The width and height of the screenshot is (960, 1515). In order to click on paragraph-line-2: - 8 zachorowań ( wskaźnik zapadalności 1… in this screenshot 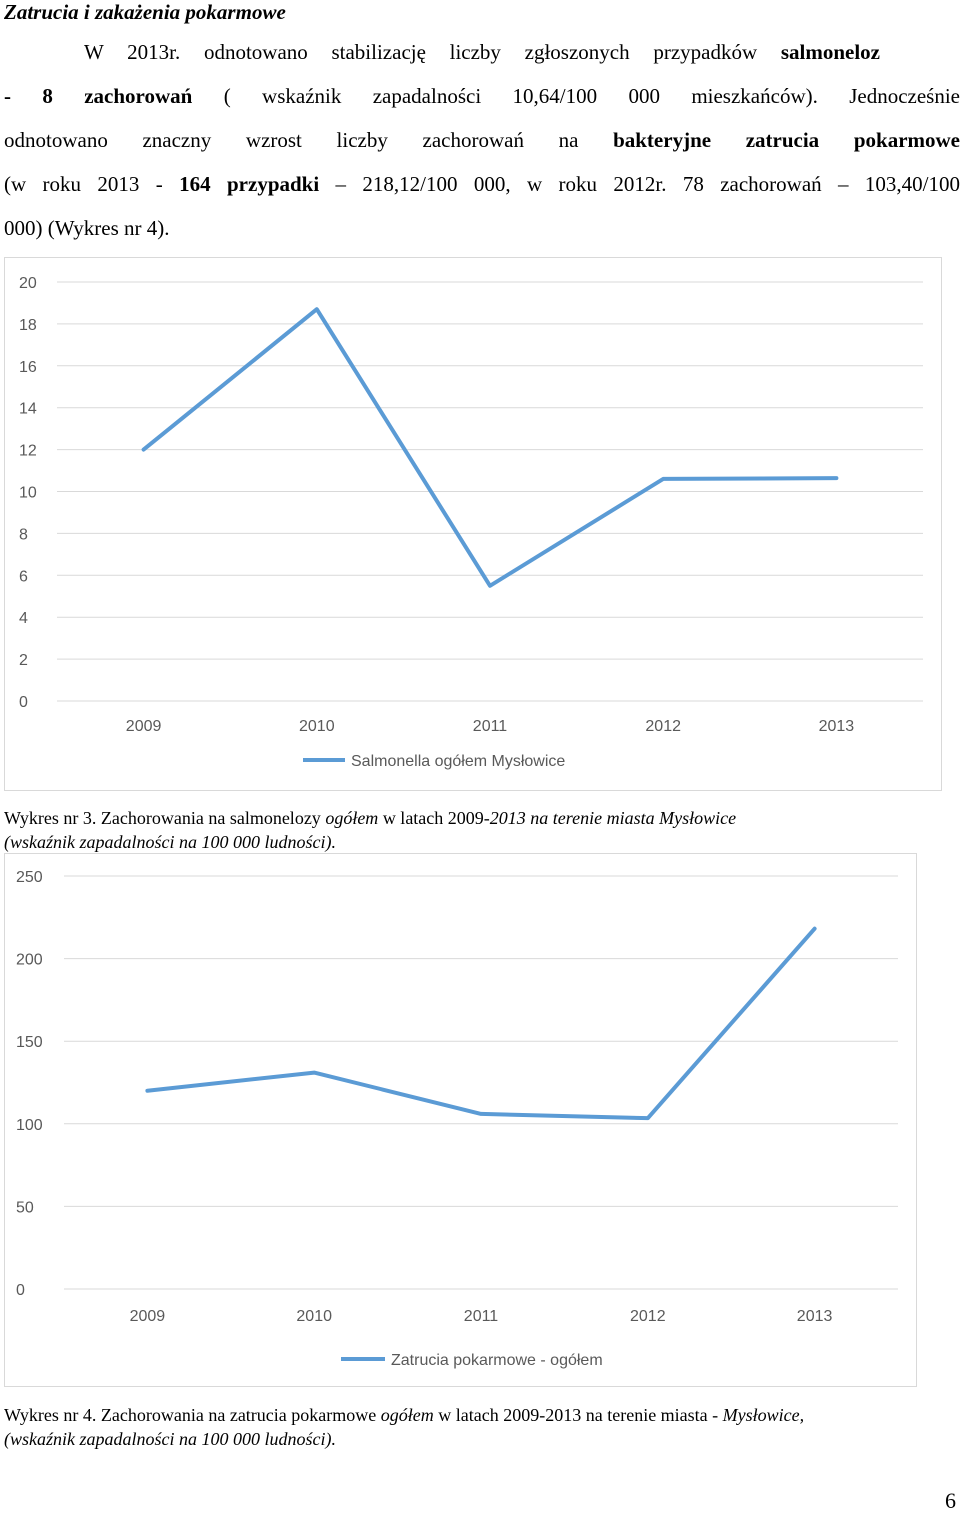, I will do `click(482, 96)`.